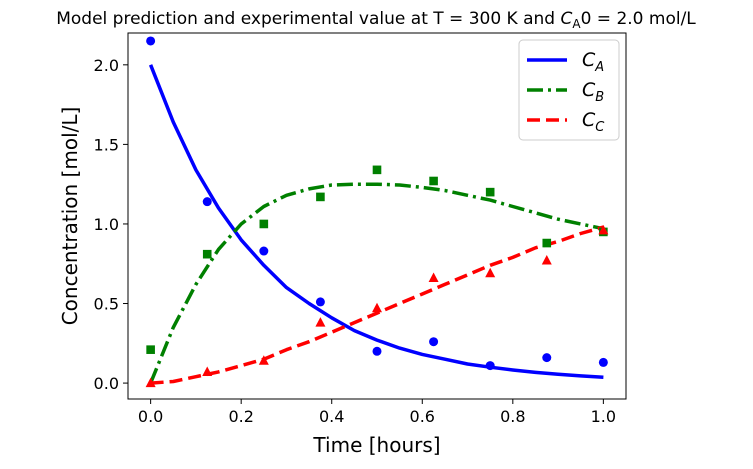  I want to click on legend: CA CB CC, so click(569, 90).